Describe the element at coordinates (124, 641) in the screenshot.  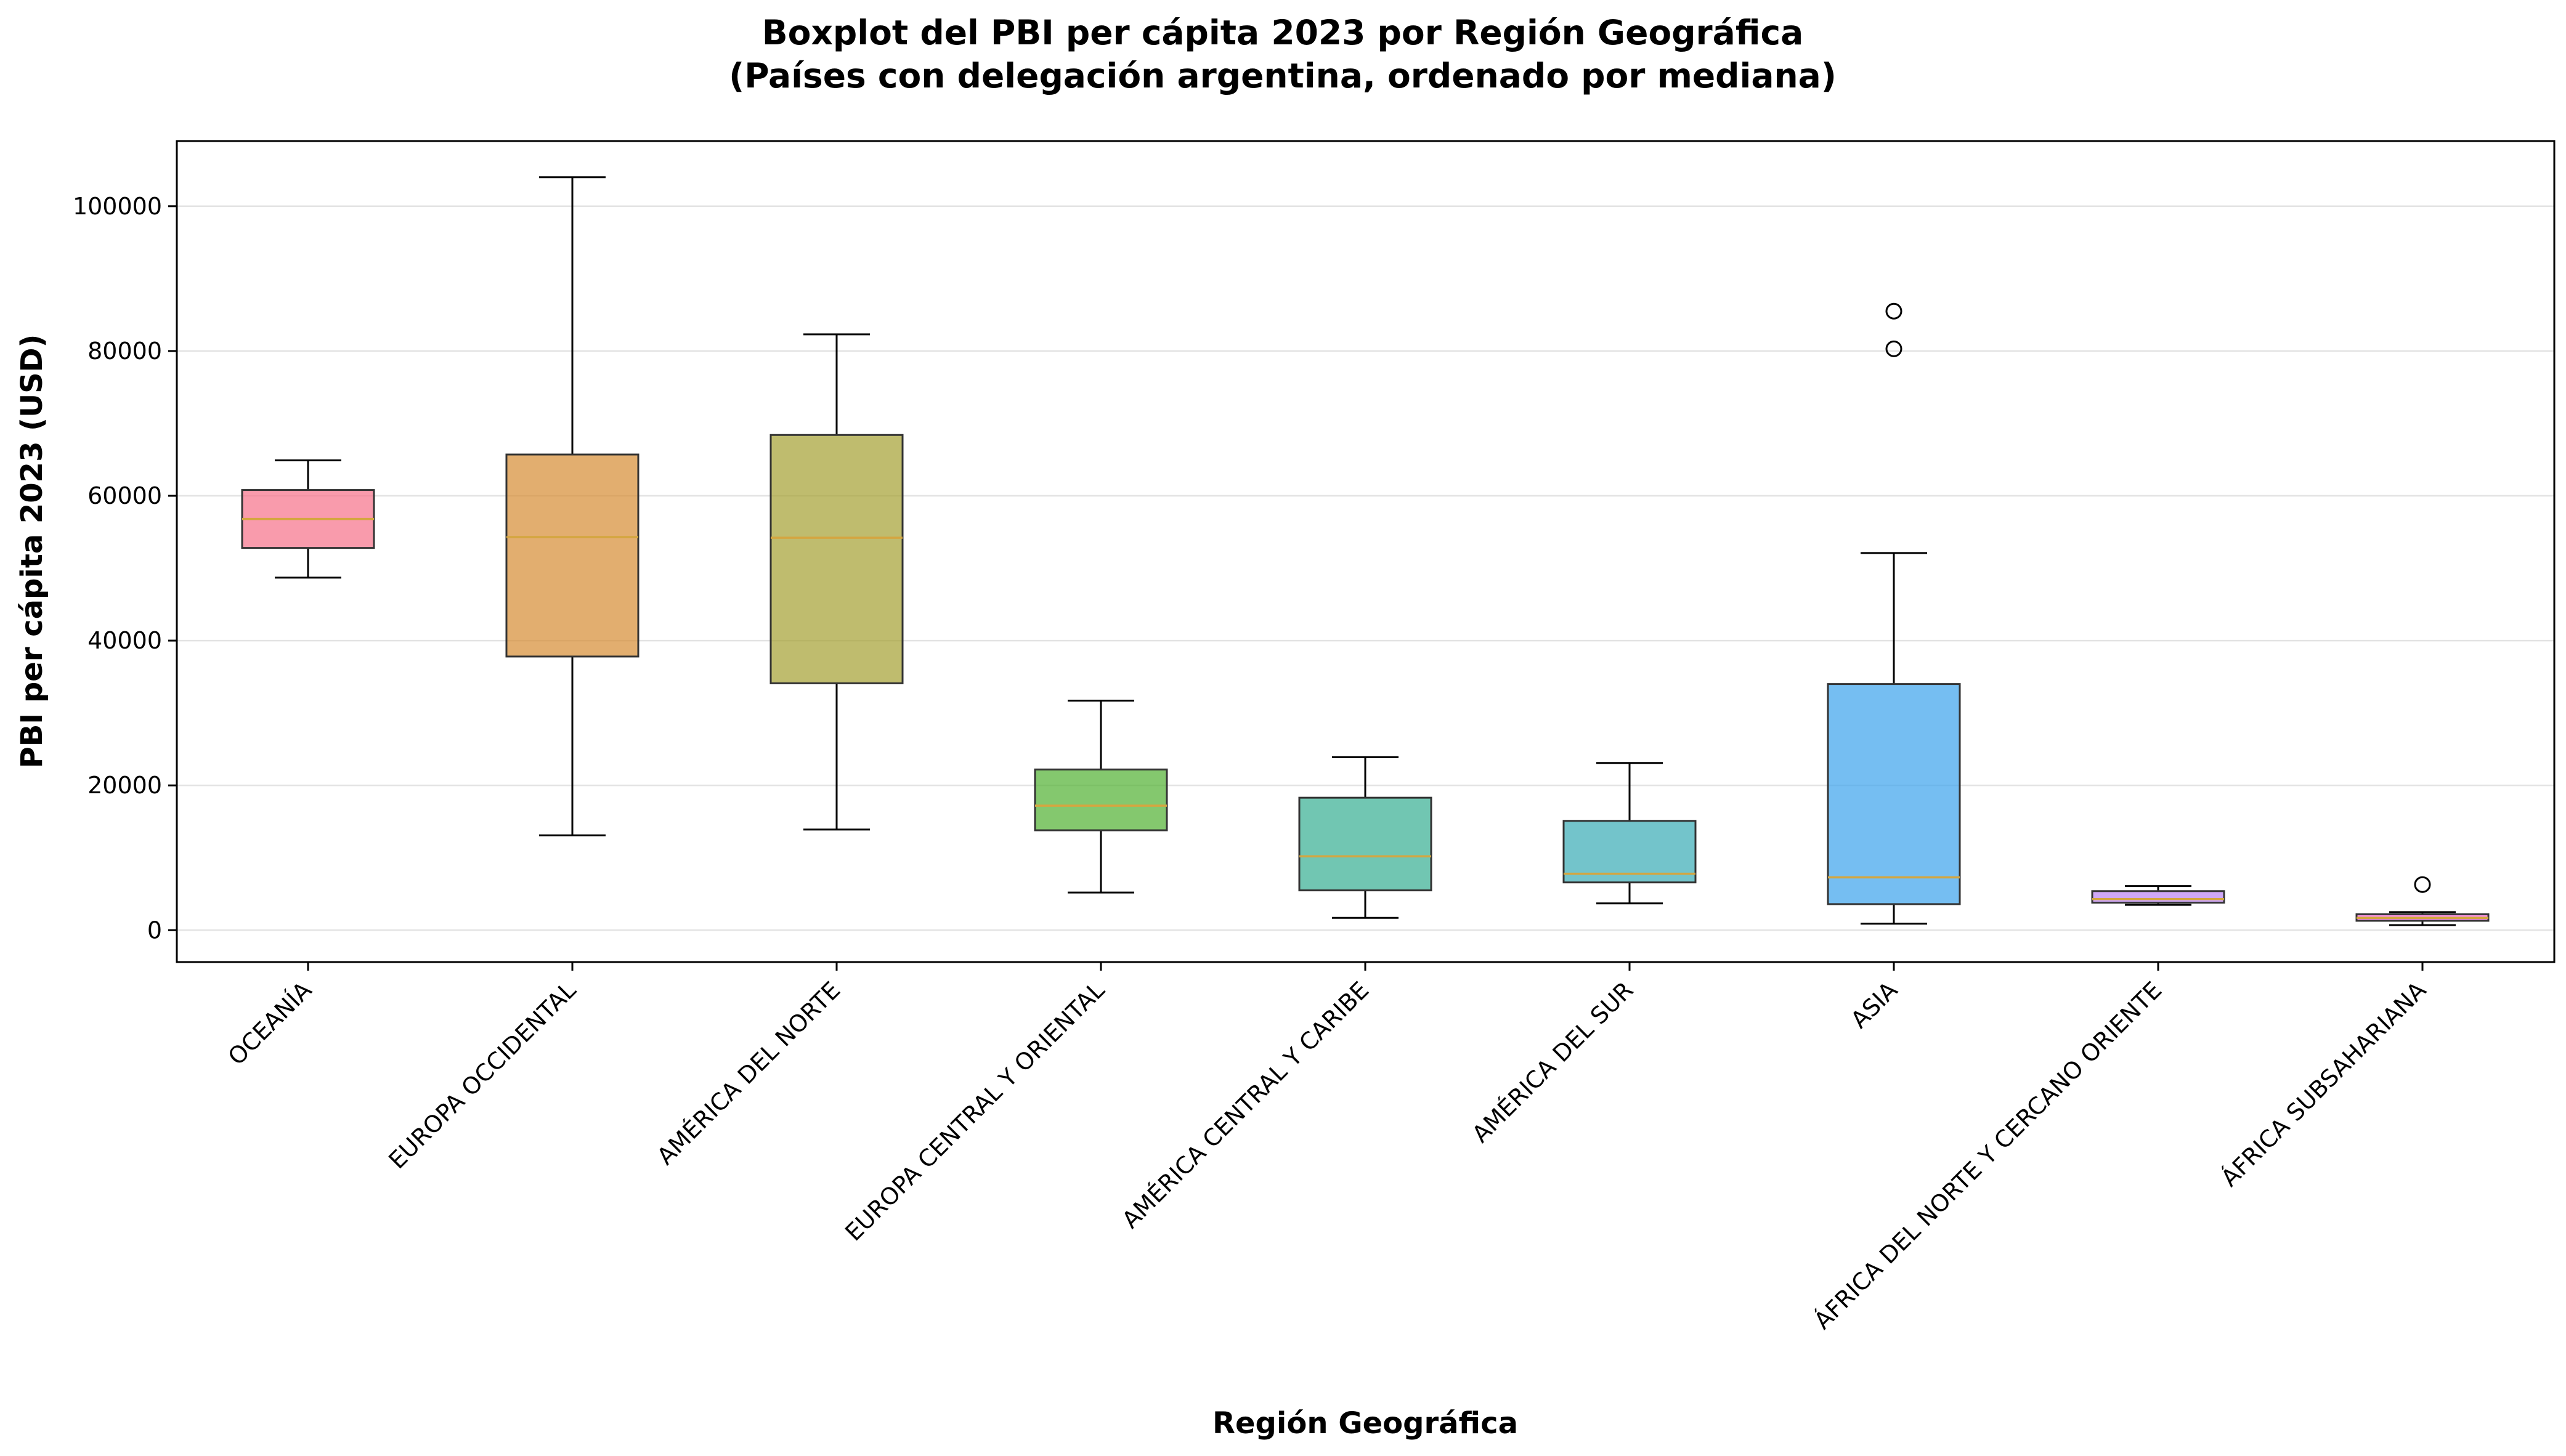
I see `y-tick-label: 40000` at that location.